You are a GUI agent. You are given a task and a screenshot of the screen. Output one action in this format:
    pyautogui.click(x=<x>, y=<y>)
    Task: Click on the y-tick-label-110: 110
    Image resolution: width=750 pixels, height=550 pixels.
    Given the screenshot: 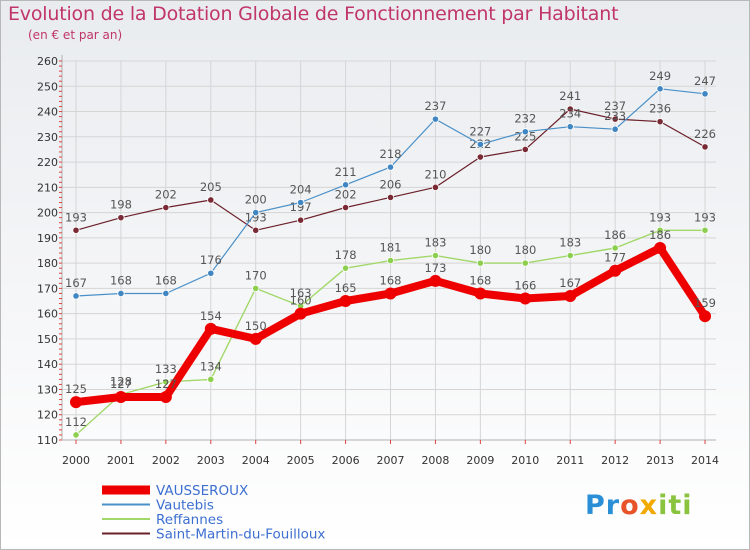 What is the action you would take?
    pyautogui.click(x=47, y=440)
    